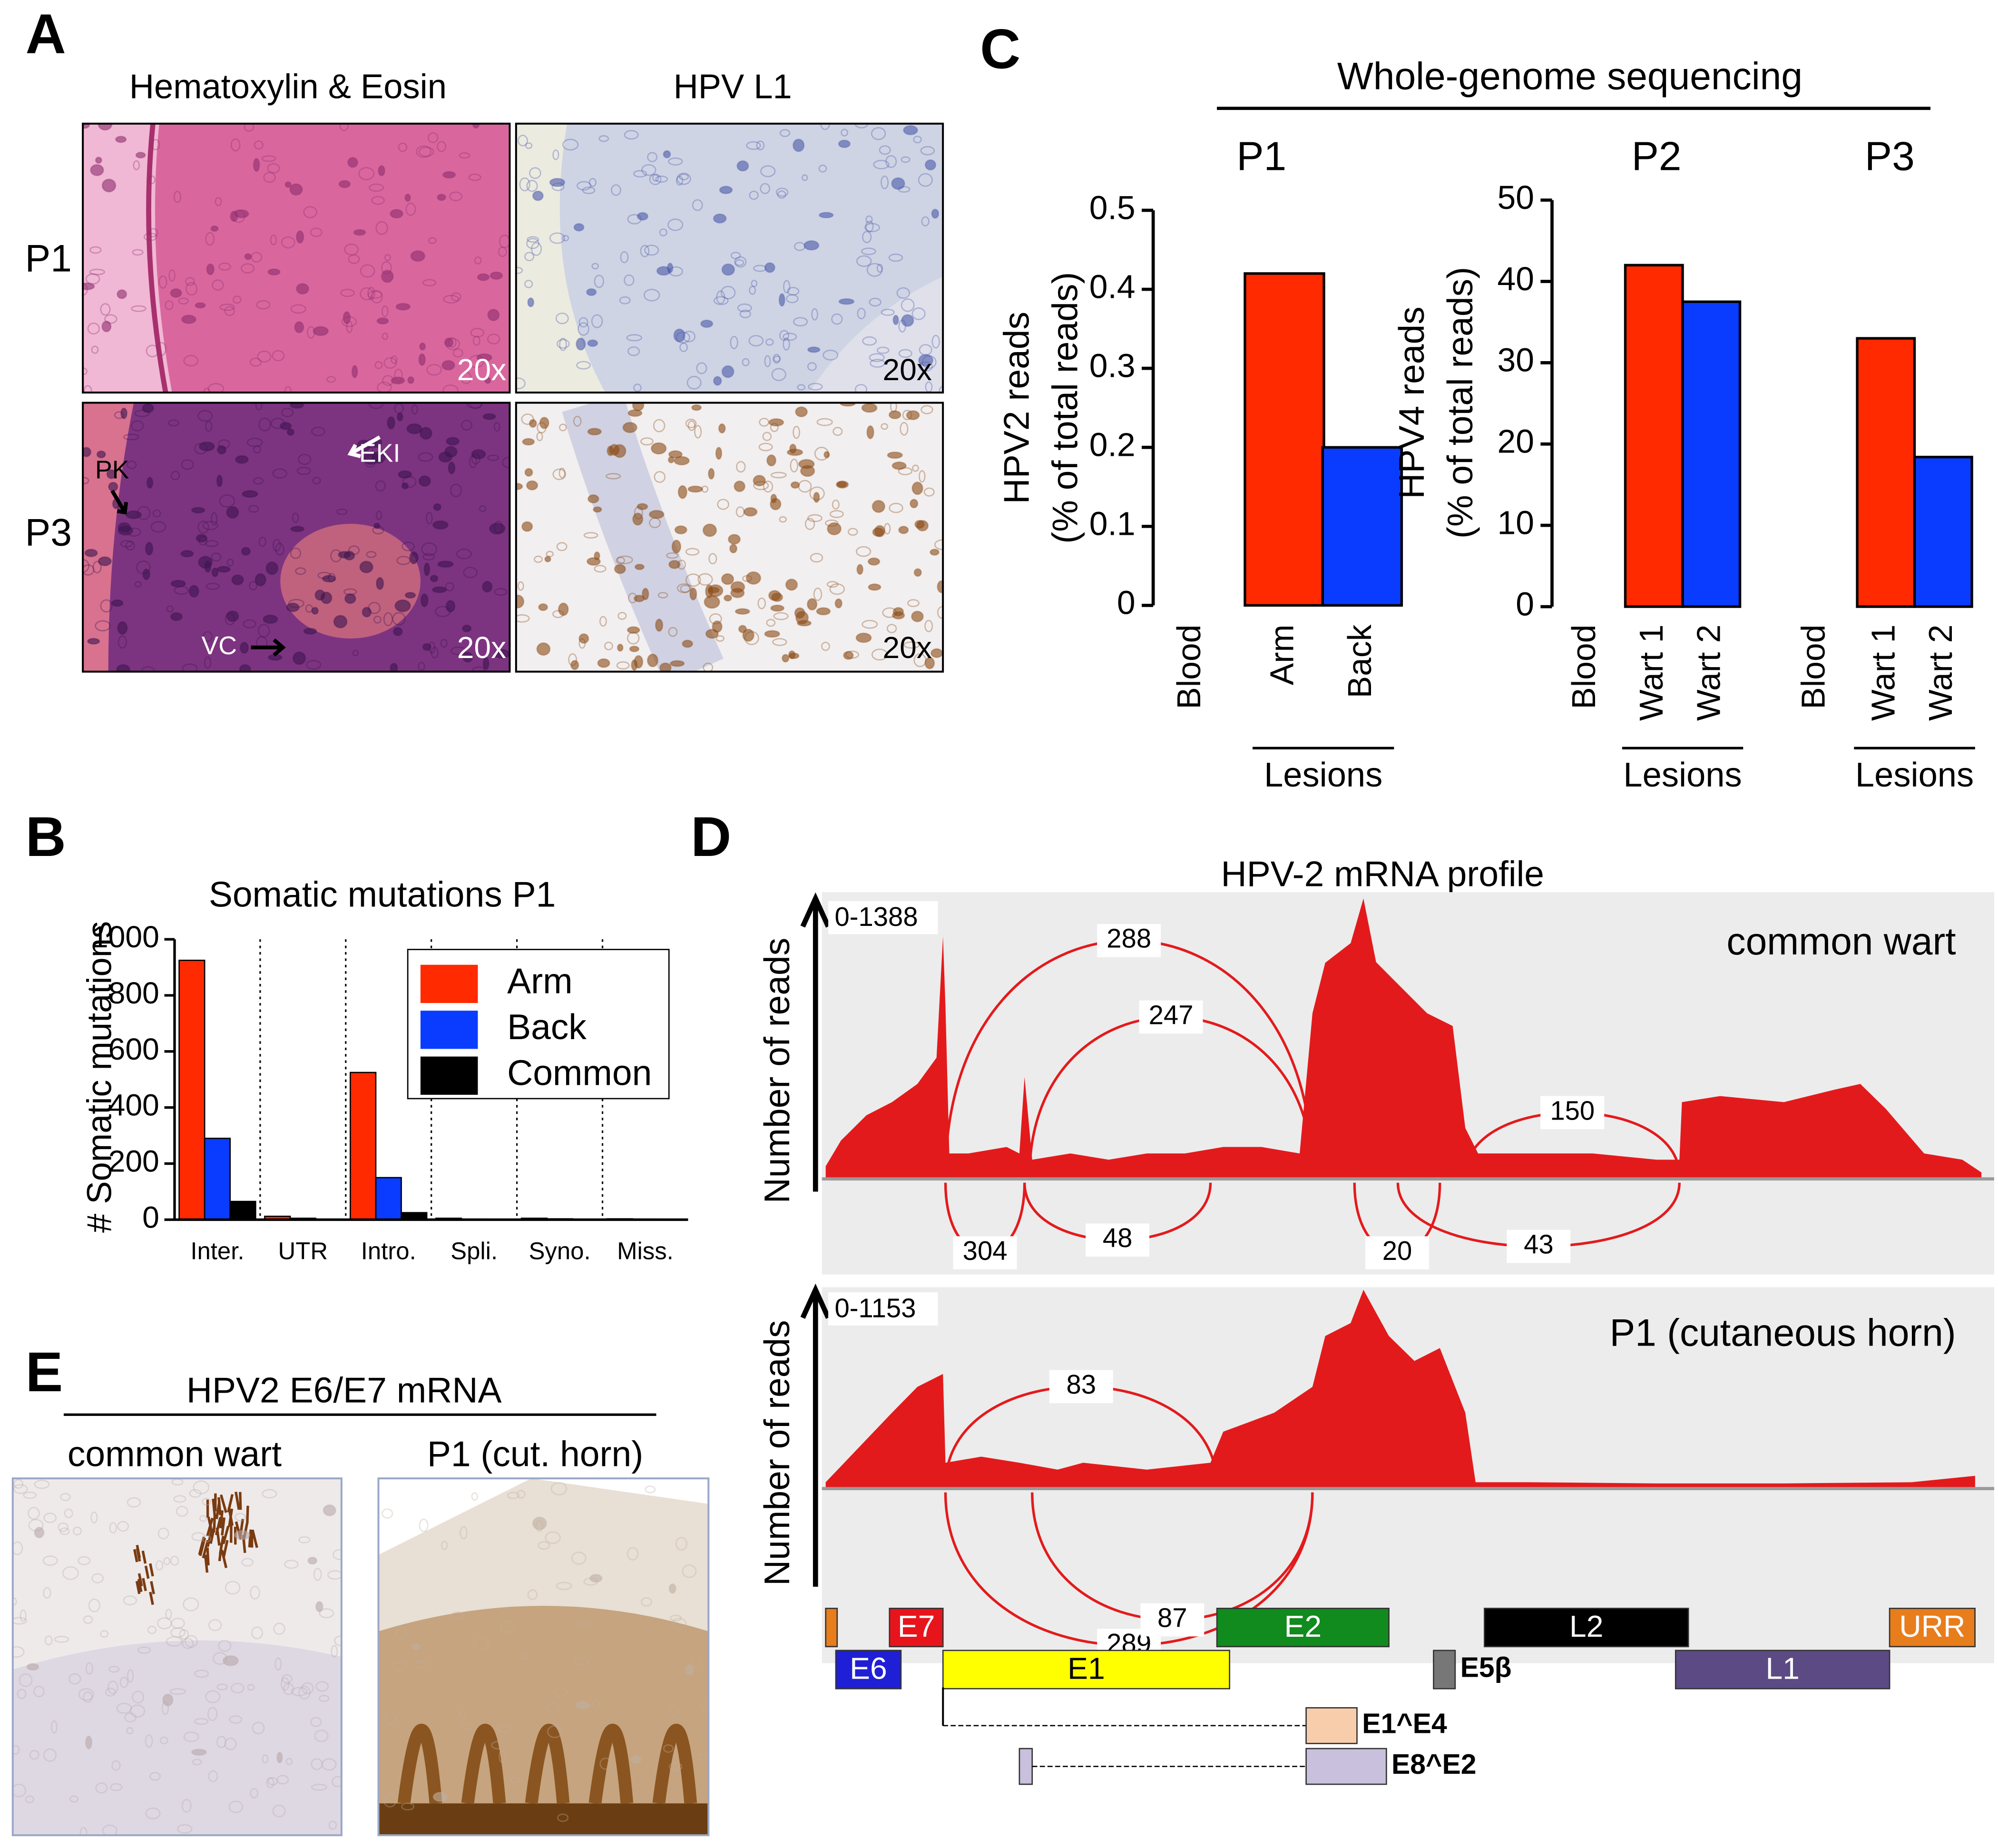 This screenshot has width=1998, height=1848. What do you see at coordinates (985, 1252) in the screenshot?
I see `junction-label-bg` at bounding box center [985, 1252].